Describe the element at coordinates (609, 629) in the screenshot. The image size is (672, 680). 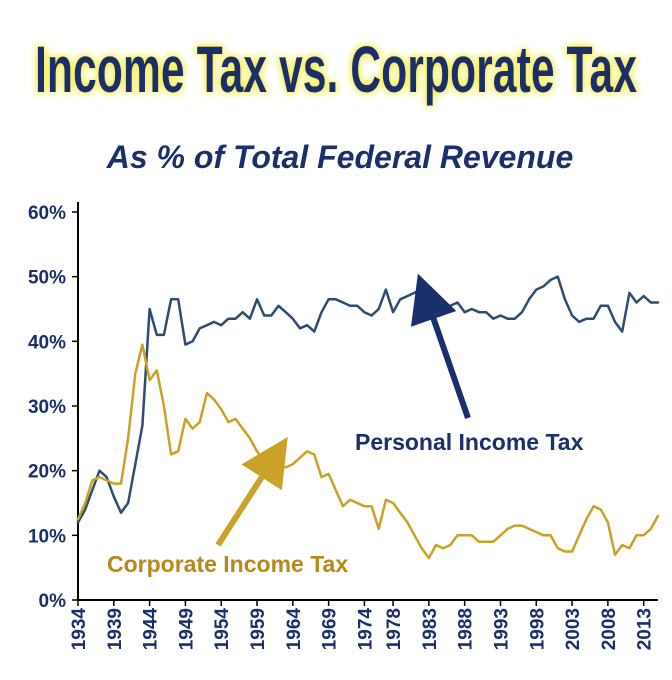
I see `x-tick-label: 2008` at that location.